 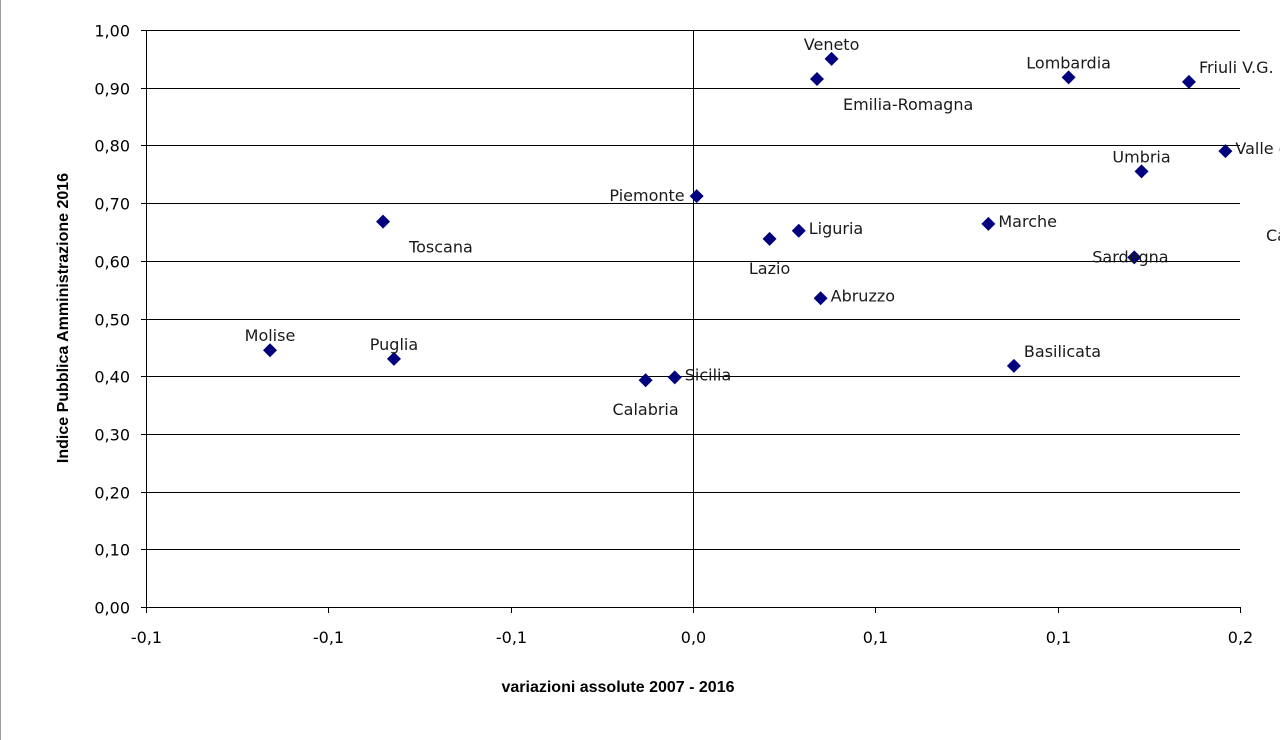 I want to click on point-label: Umbria, so click(x=1141, y=156).